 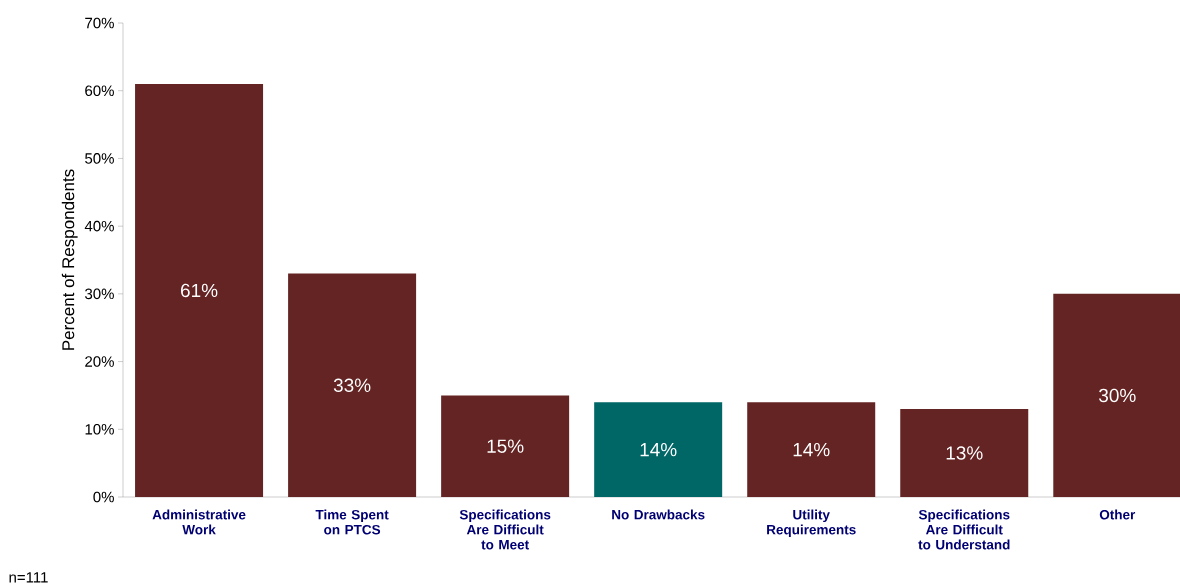 What do you see at coordinates (99, 158) in the screenshot?
I see `y-tick-label: 50%` at bounding box center [99, 158].